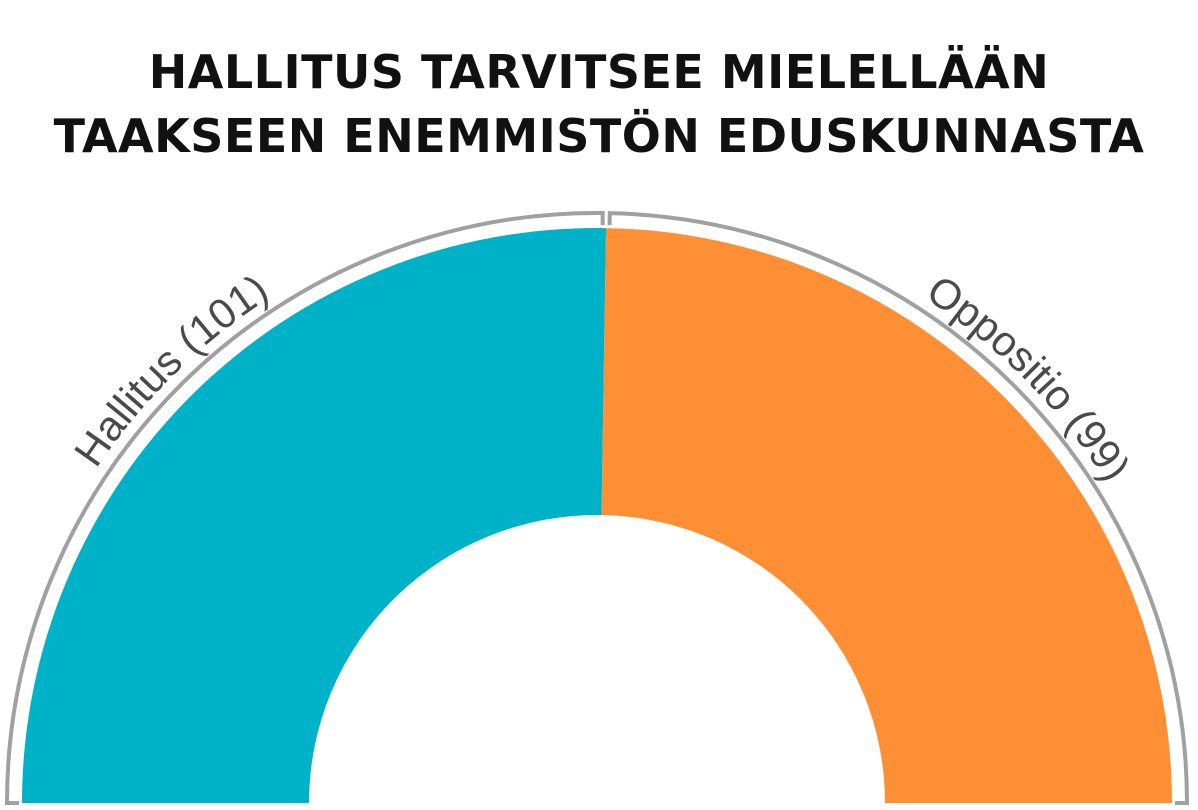 The image size is (1198, 810). What do you see at coordinates (599, 72) in the screenshot?
I see `chart-title-line-1: HALLITUS TARVITSEE MIELELLÄÄN` at bounding box center [599, 72].